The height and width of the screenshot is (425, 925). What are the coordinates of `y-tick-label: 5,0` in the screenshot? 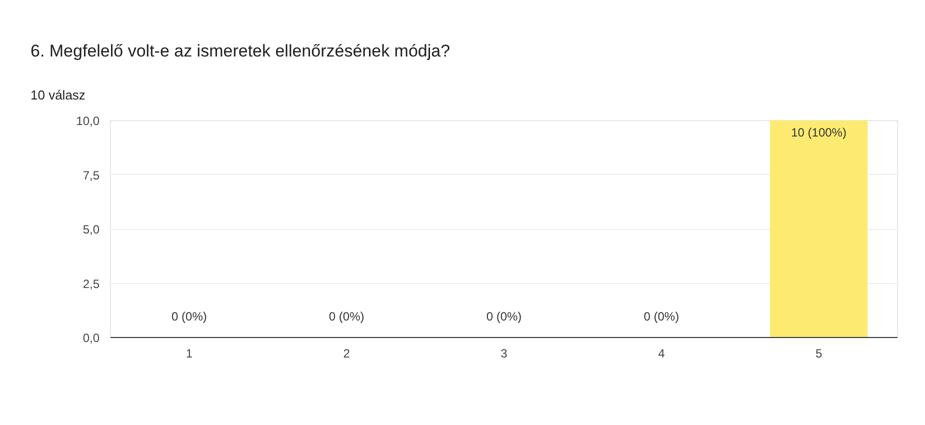 It's located at (91, 229).